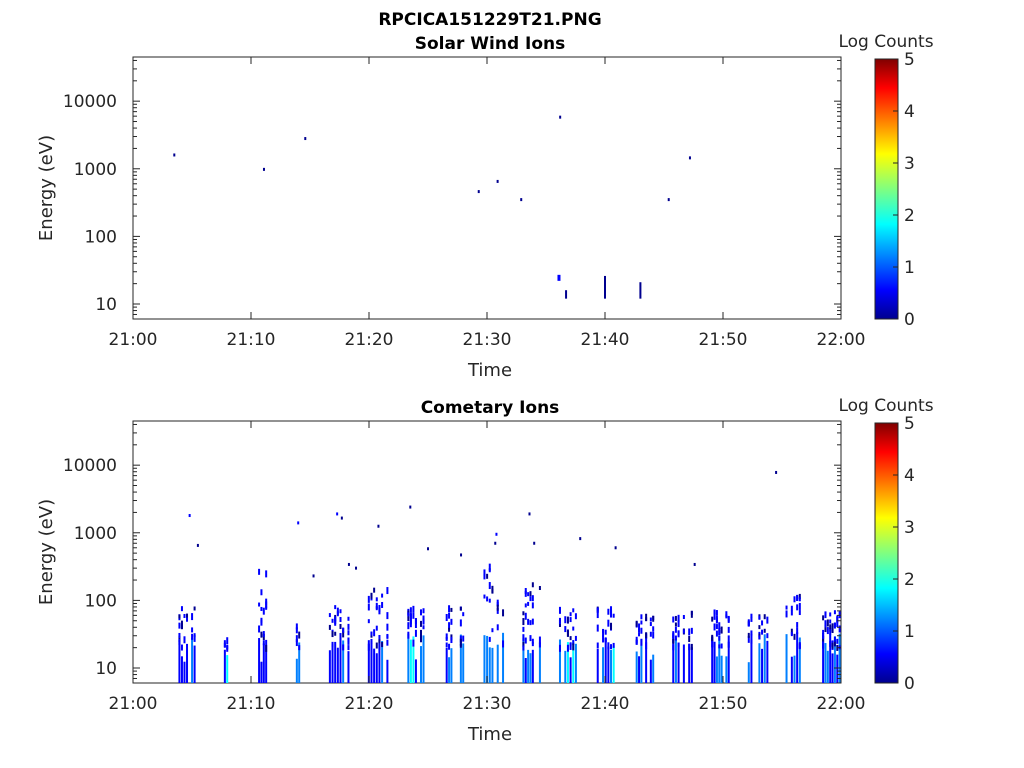 Image resolution: width=1024 pixels, height=768 pixels. I want to click on colorbar-tick-label: 5, so click(909, 60).